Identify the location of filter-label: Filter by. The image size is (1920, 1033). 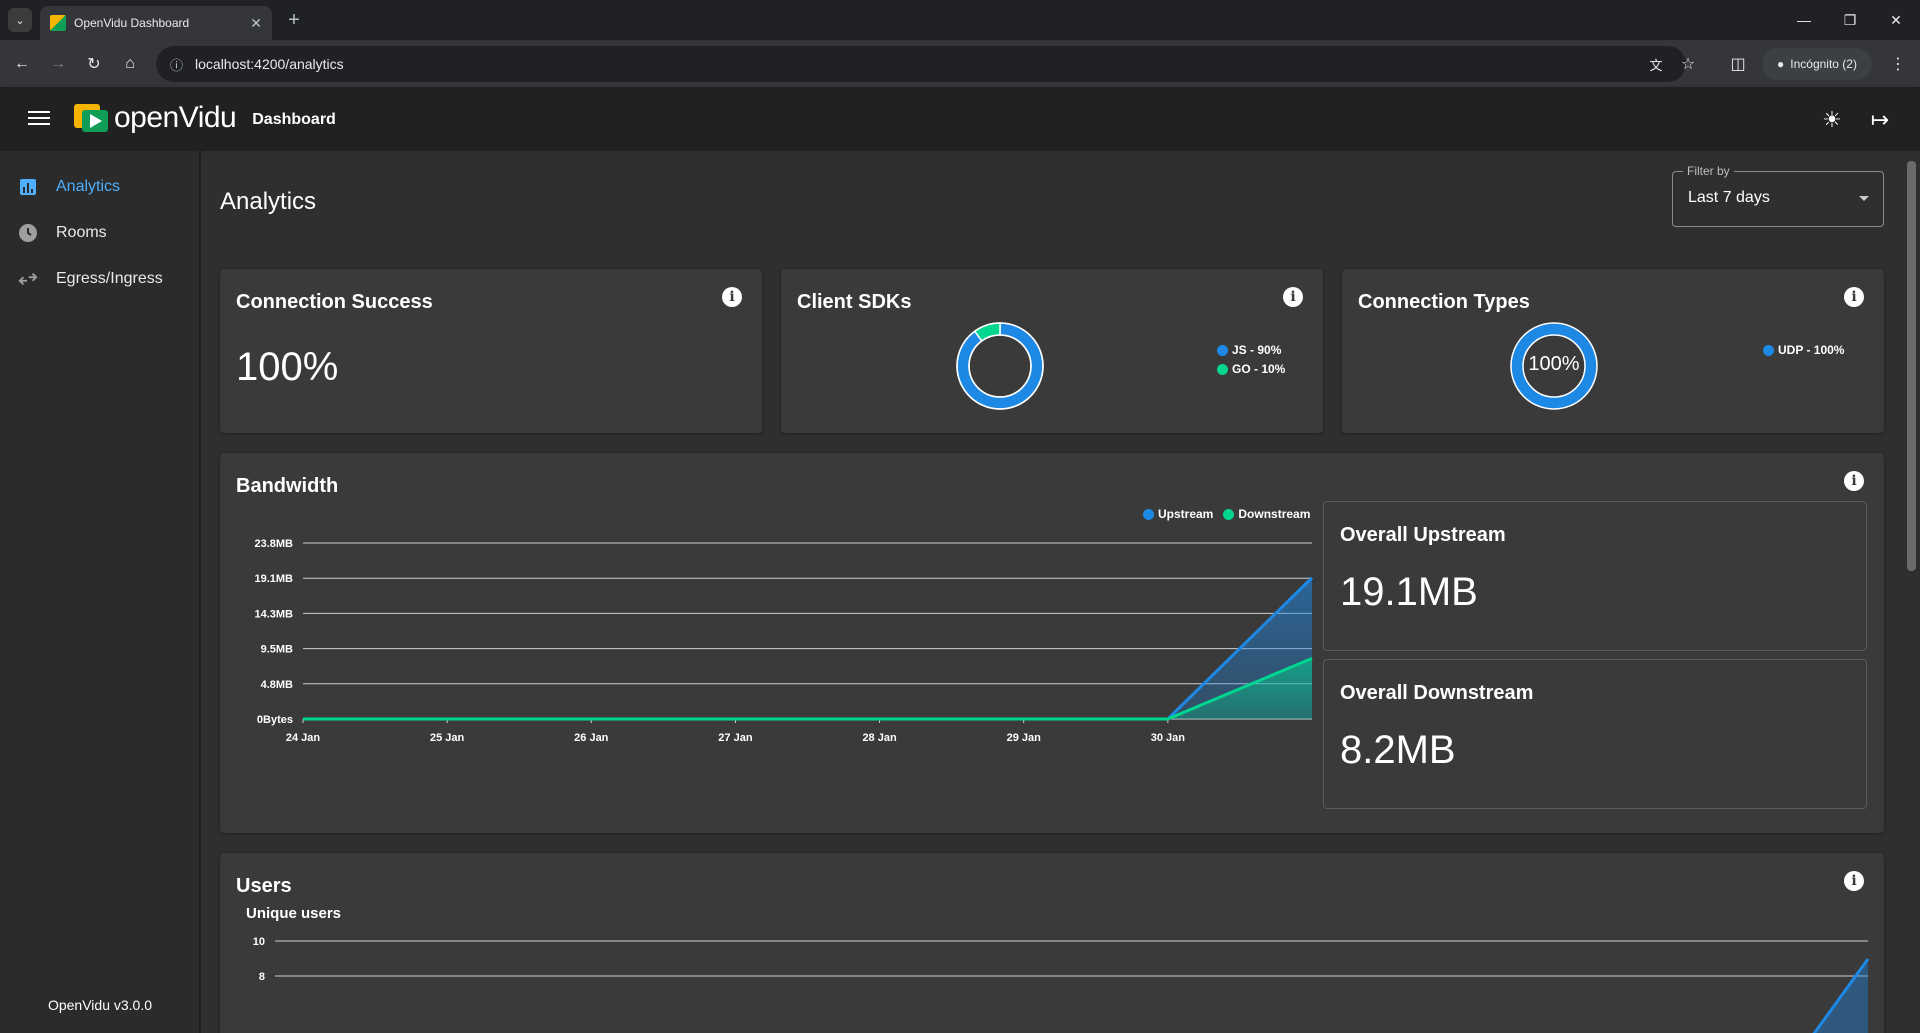
(1708, 171).